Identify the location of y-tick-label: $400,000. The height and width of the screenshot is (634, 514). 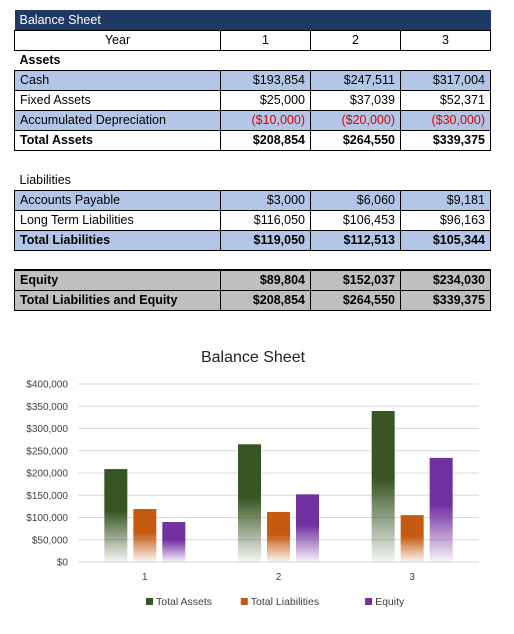
(47, 385).